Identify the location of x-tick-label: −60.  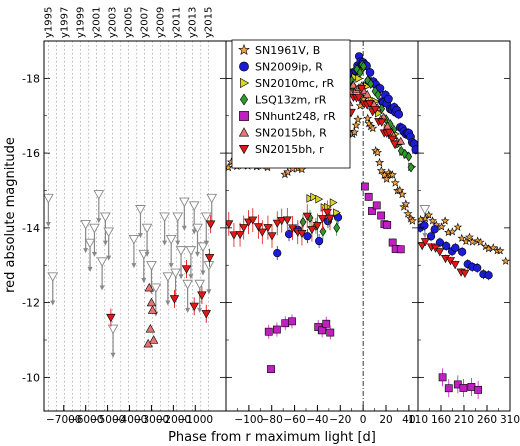
(294, 420).